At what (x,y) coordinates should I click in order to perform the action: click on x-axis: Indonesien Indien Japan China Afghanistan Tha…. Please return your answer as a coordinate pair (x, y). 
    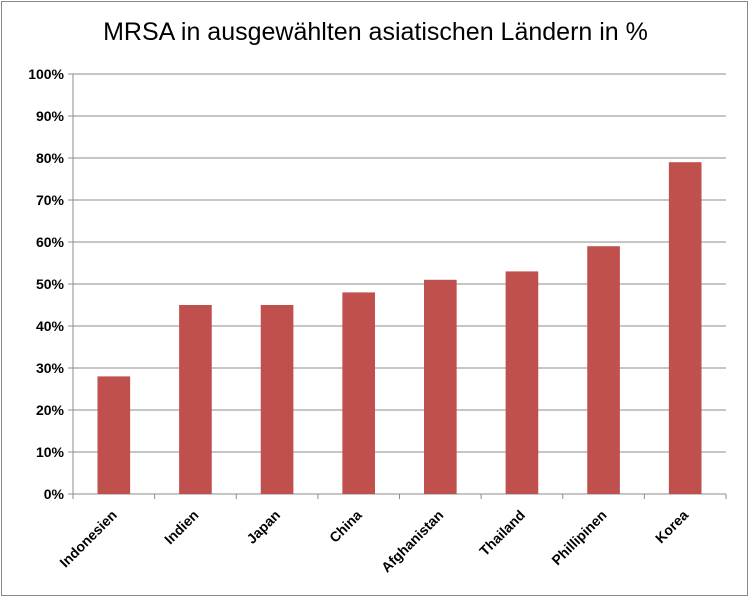
    Looking at the image, I should click on (391, 535).